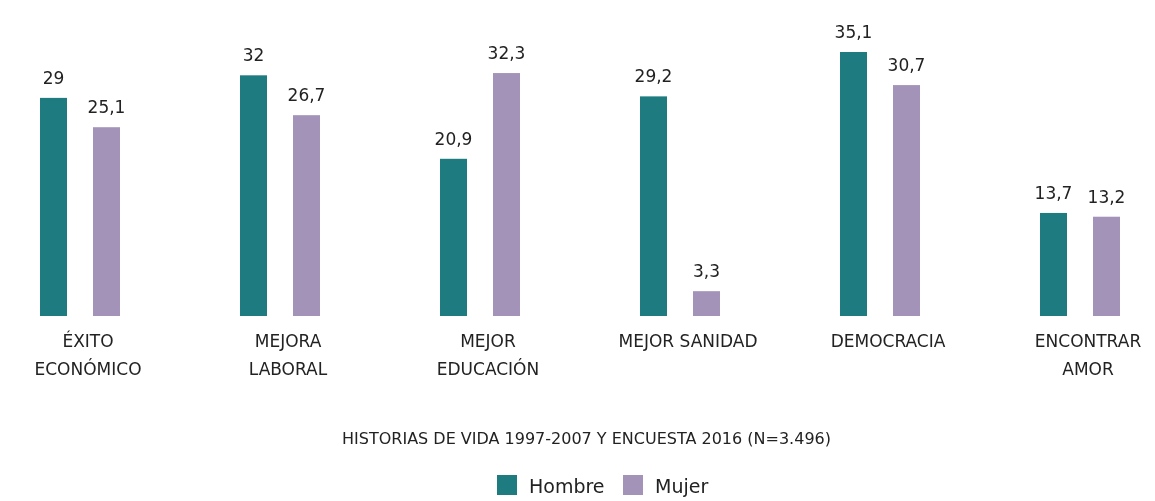 The image size is (1155, 501). What do you see at coordinates (1088, 355) in the screenshot?
I see `x-tick-label: ENCONTRAR AMOR` at bounding box center [1088, 355].